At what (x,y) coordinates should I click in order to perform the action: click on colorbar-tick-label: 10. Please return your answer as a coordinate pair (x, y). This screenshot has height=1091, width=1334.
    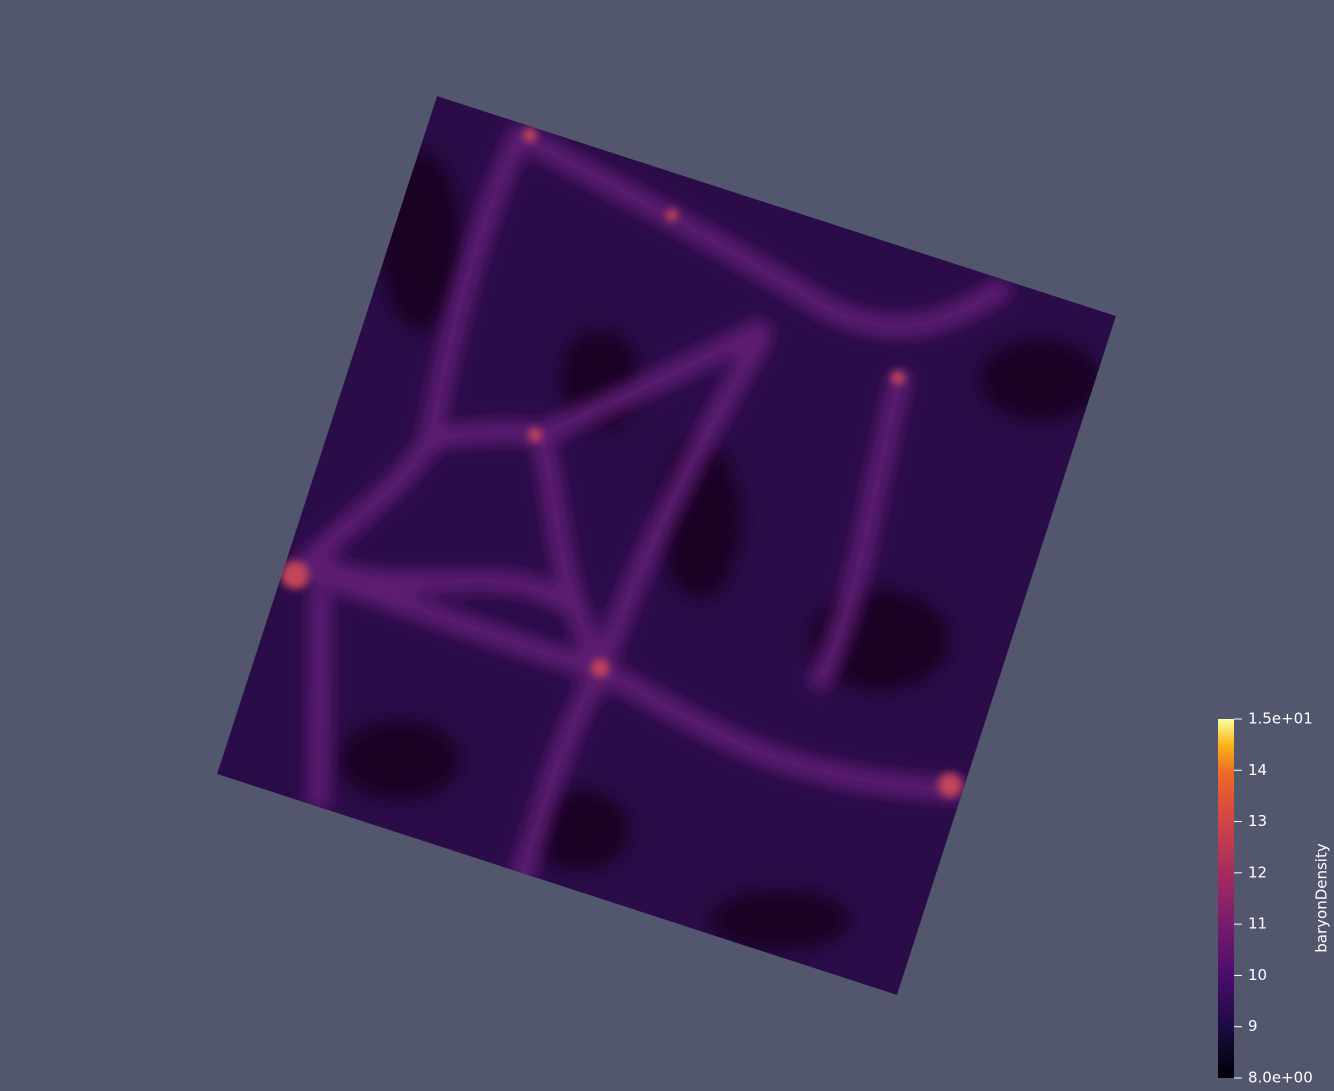
    Looking at the image, I should click on (1257, 975).